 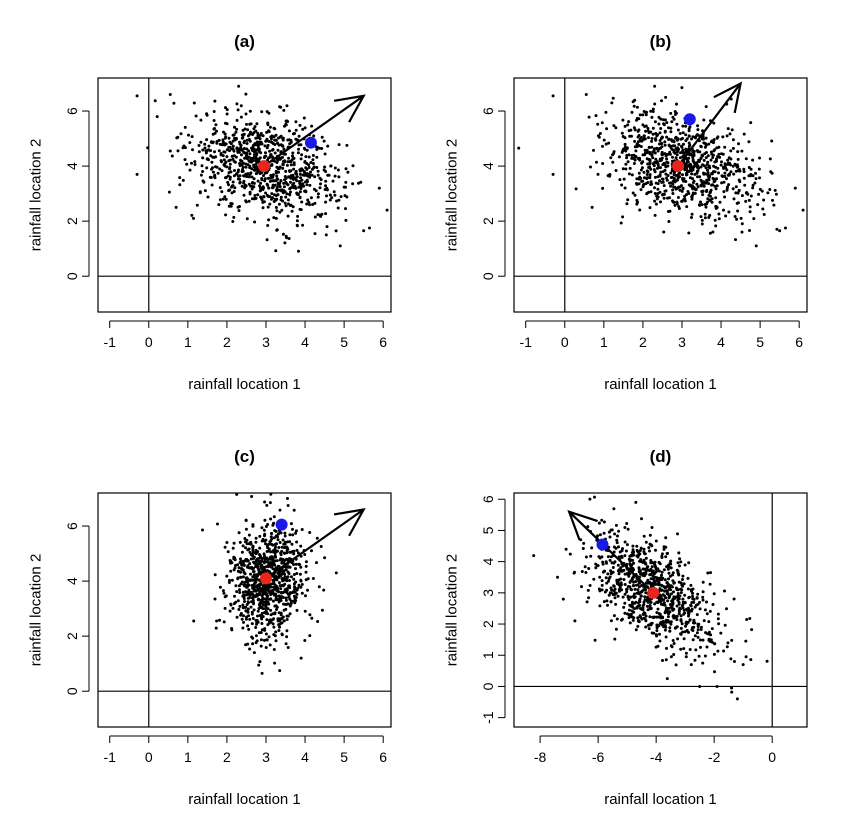 I want to click on x-tick-label: 6, so click(x=383, y=342).